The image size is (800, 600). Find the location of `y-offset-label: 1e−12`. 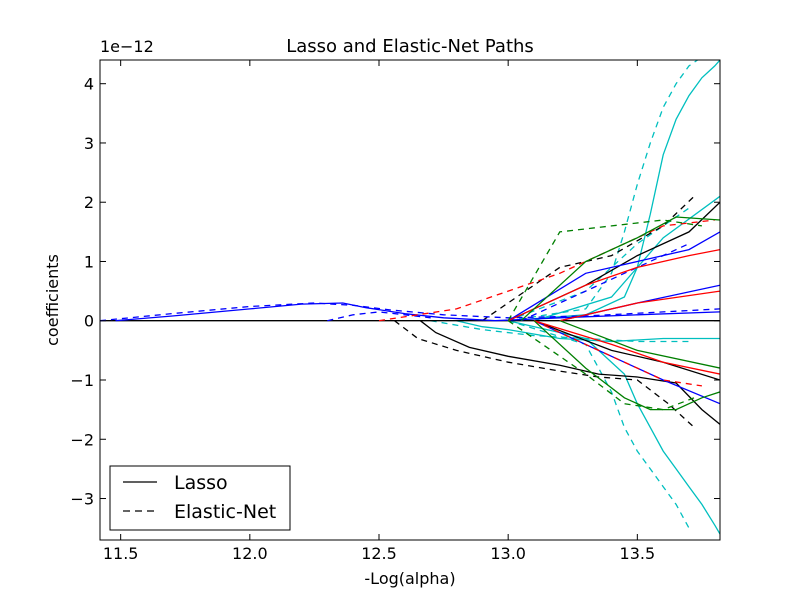

y-offset-label: 1e−12 is located at coordinates (127, 46).